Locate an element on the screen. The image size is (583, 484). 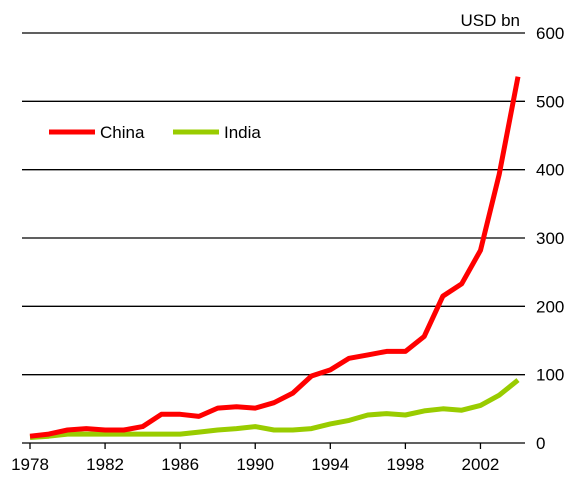
x-tick-label: 1978 is located at coordinates (30, 464).